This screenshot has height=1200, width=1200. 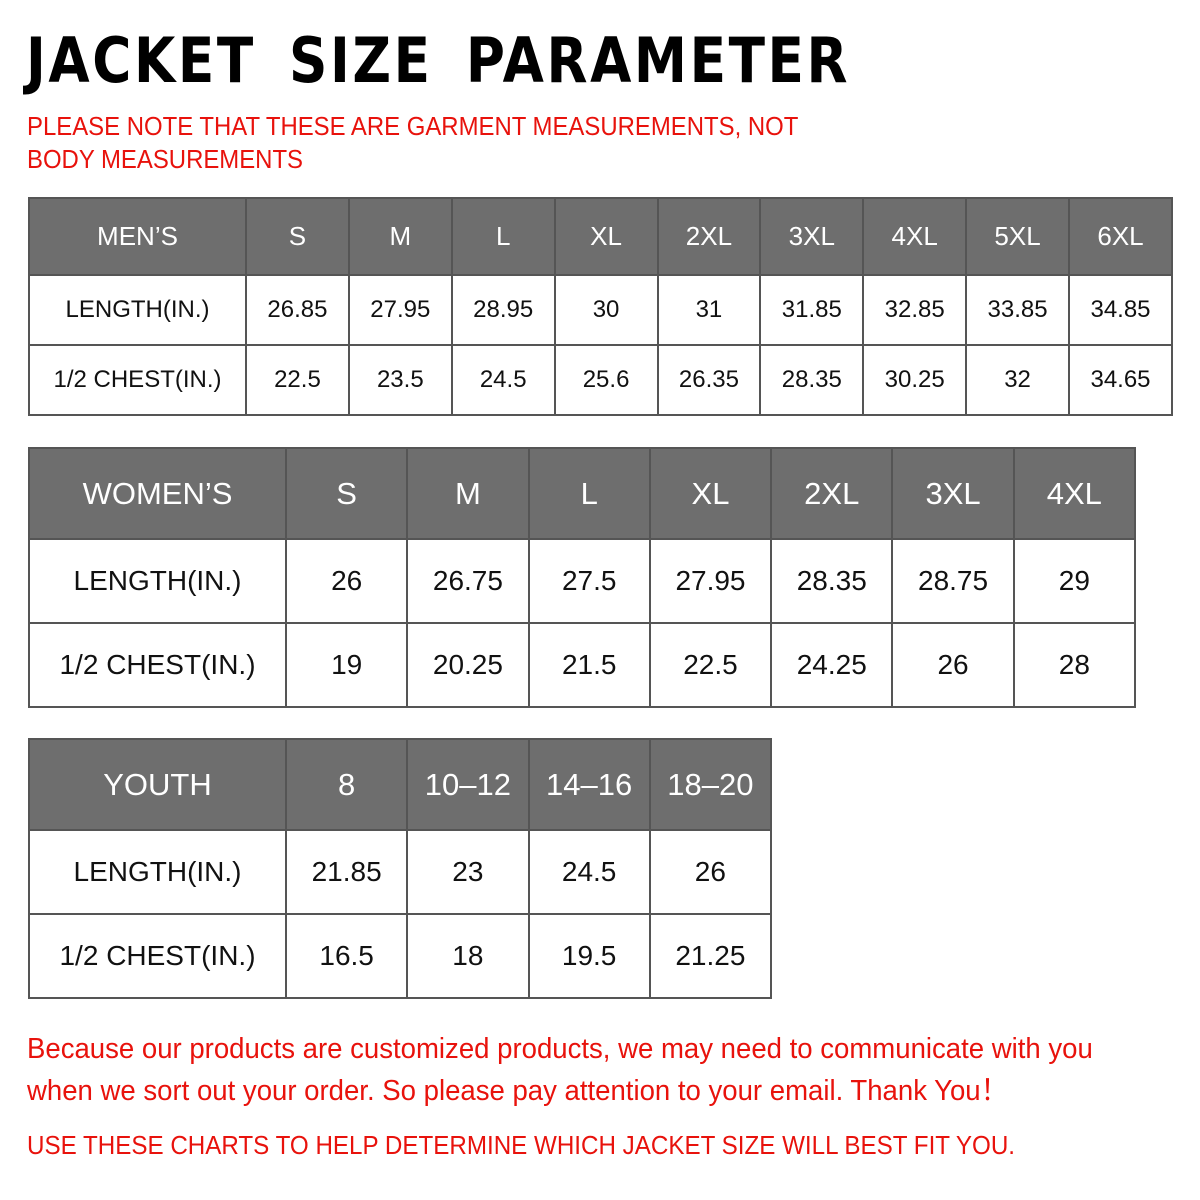 What do you see at coordinates (468, 784) in the screenshot?
I see `size-header: 10–12` at bounding box center [468, 784].